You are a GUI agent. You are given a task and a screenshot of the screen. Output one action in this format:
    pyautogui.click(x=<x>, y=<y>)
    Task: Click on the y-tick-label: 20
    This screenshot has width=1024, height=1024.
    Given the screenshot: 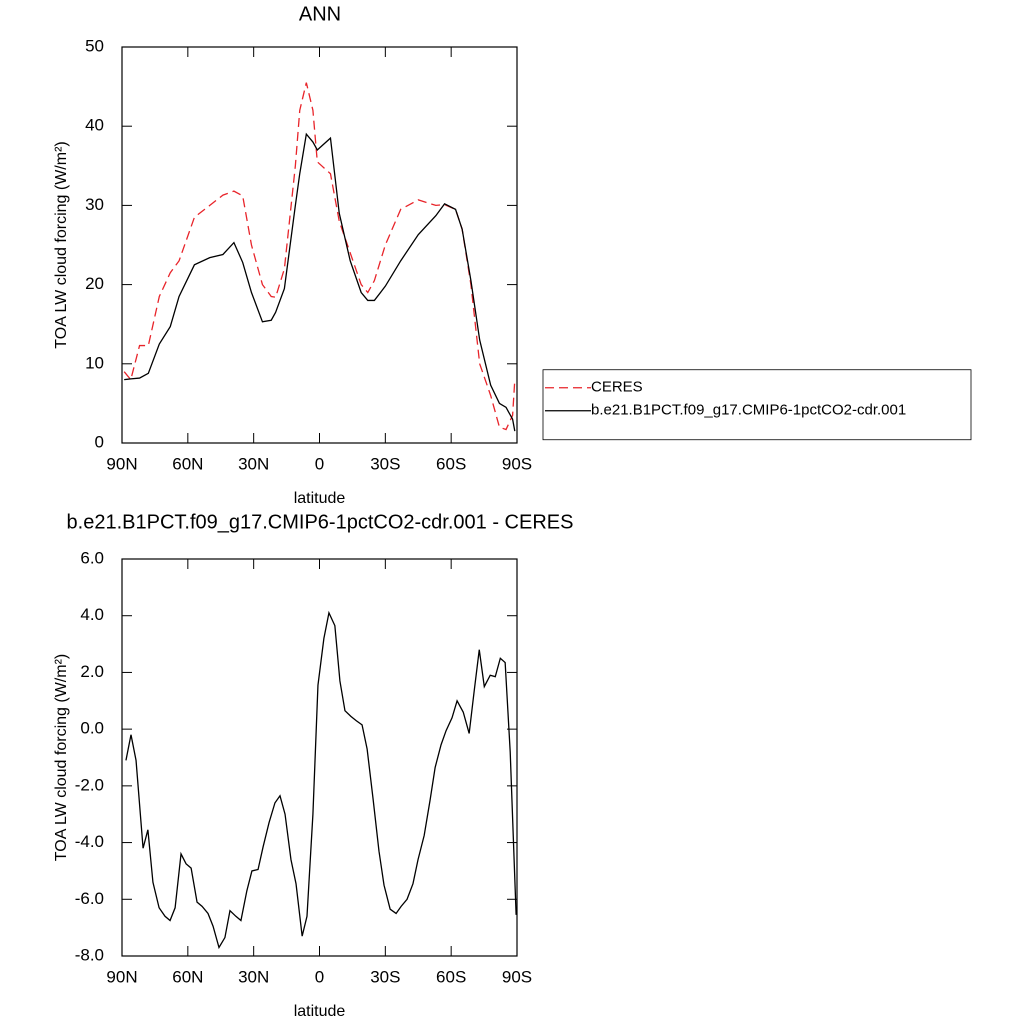 What is the action you would take?
    pyautogui.click(x=94, y=283)
    